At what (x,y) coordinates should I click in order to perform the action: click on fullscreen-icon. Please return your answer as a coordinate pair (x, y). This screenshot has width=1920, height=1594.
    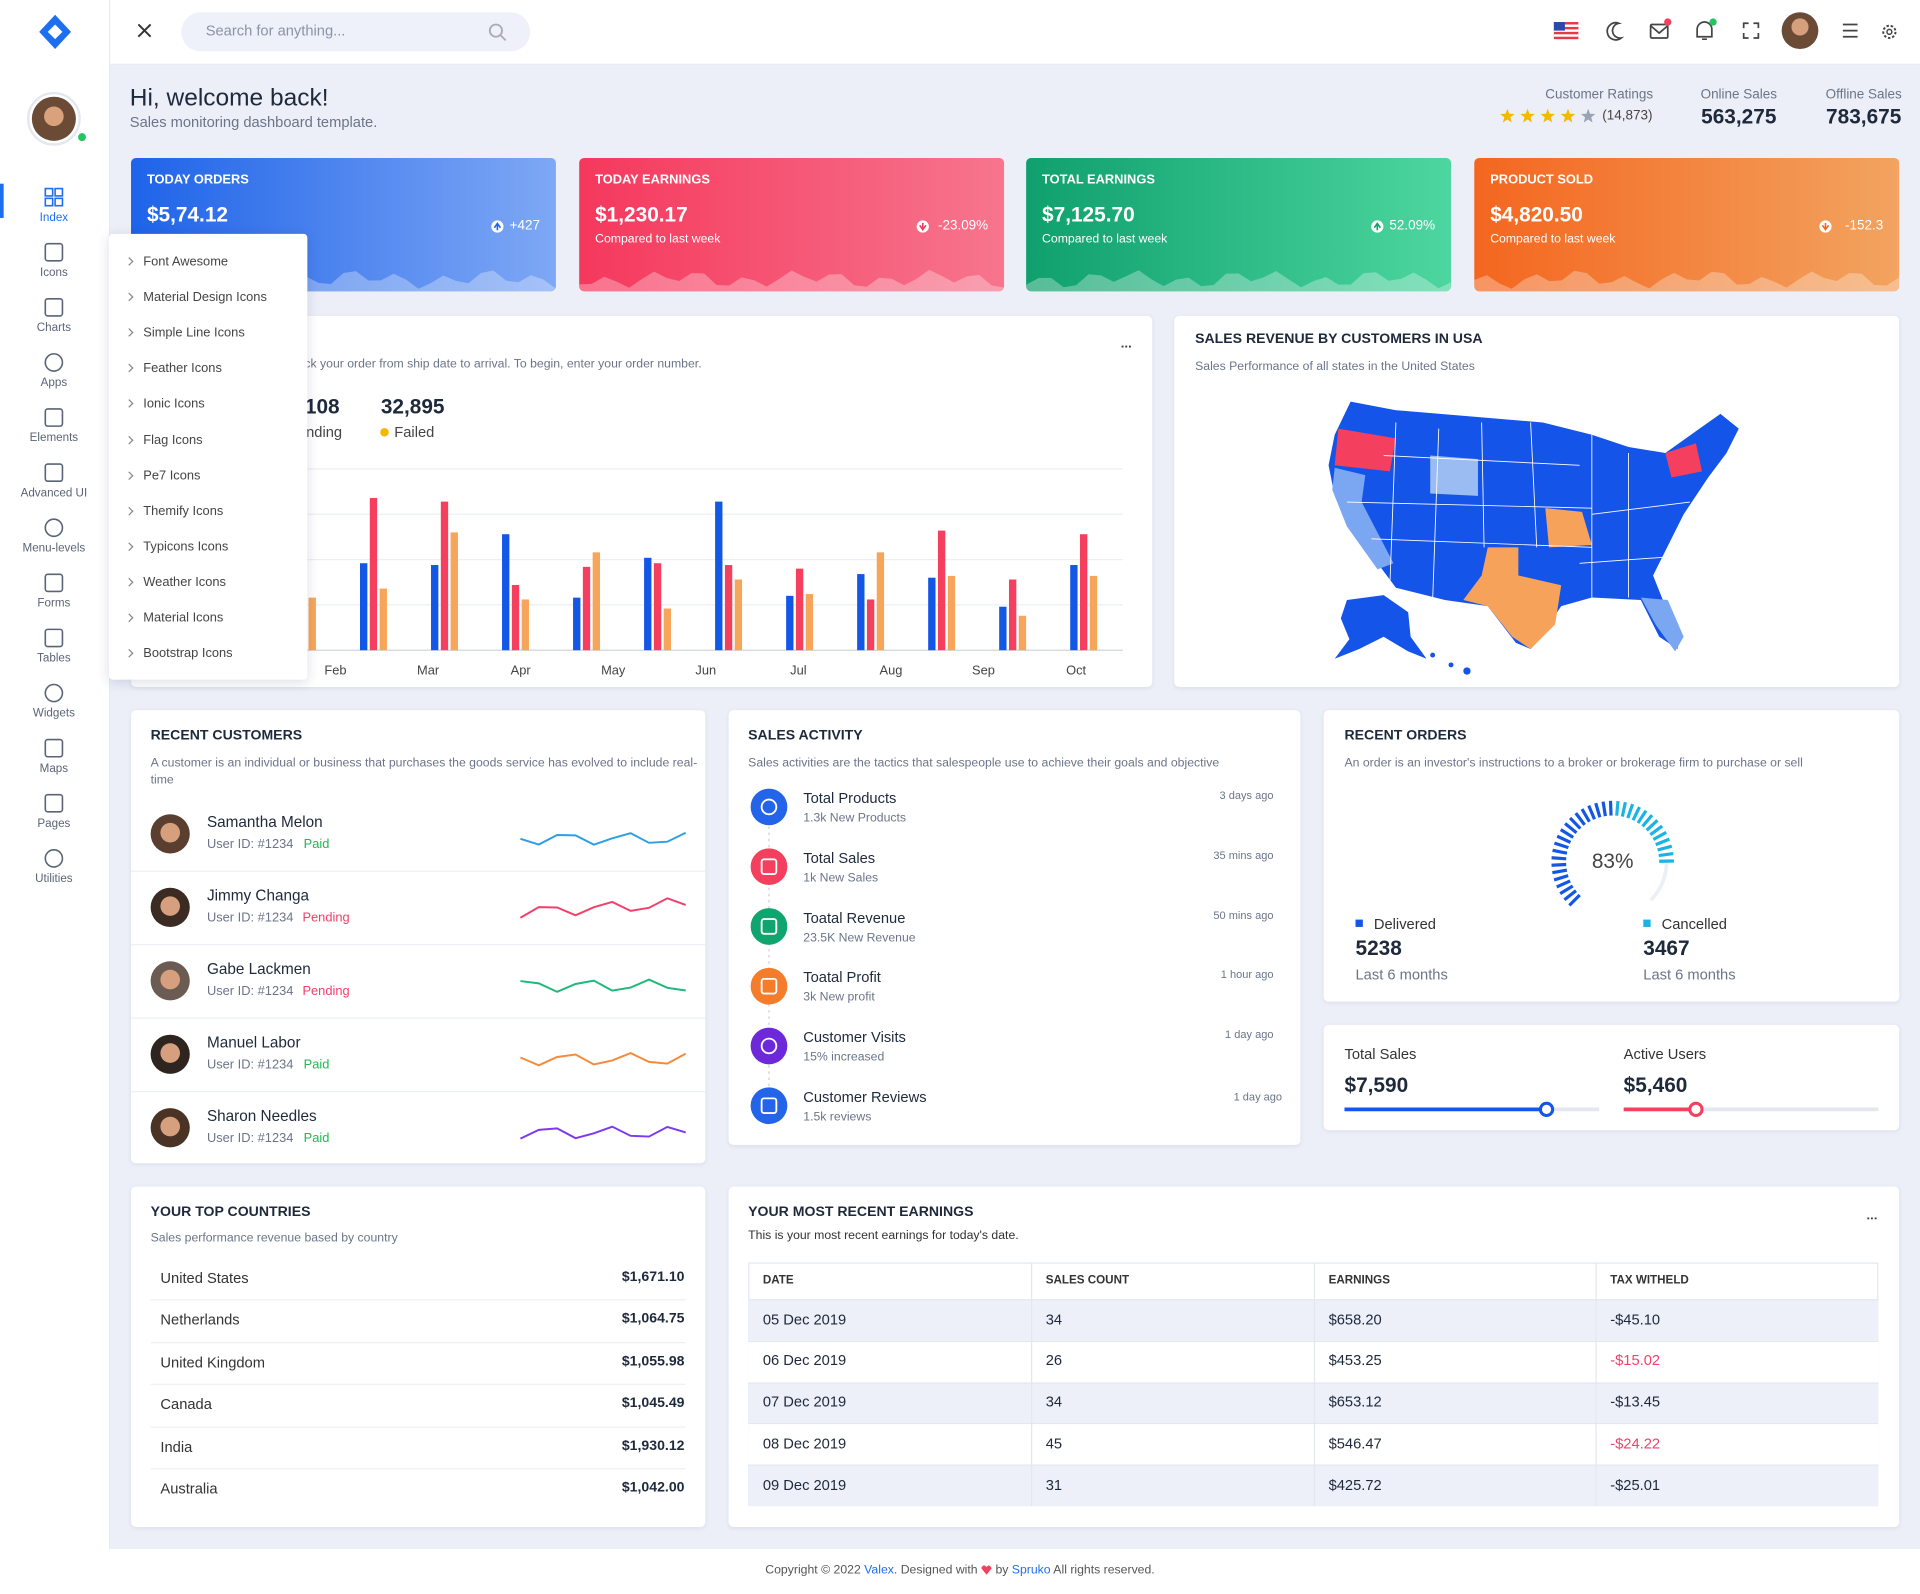
    Looking at the image, I should click on (1751, 30).